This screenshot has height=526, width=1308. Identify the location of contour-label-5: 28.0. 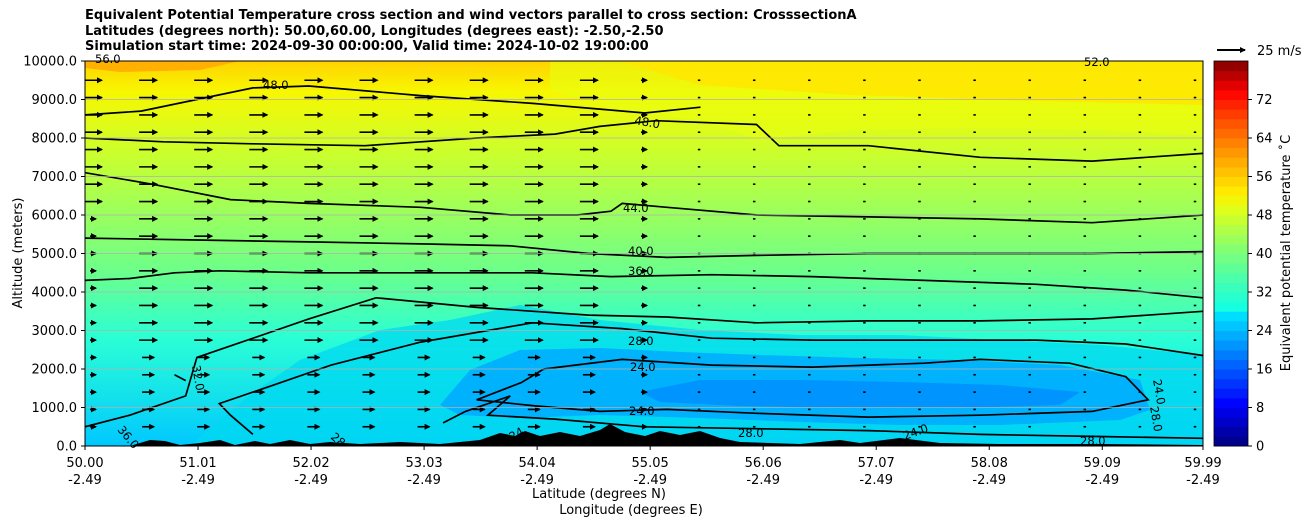
(641, 341).